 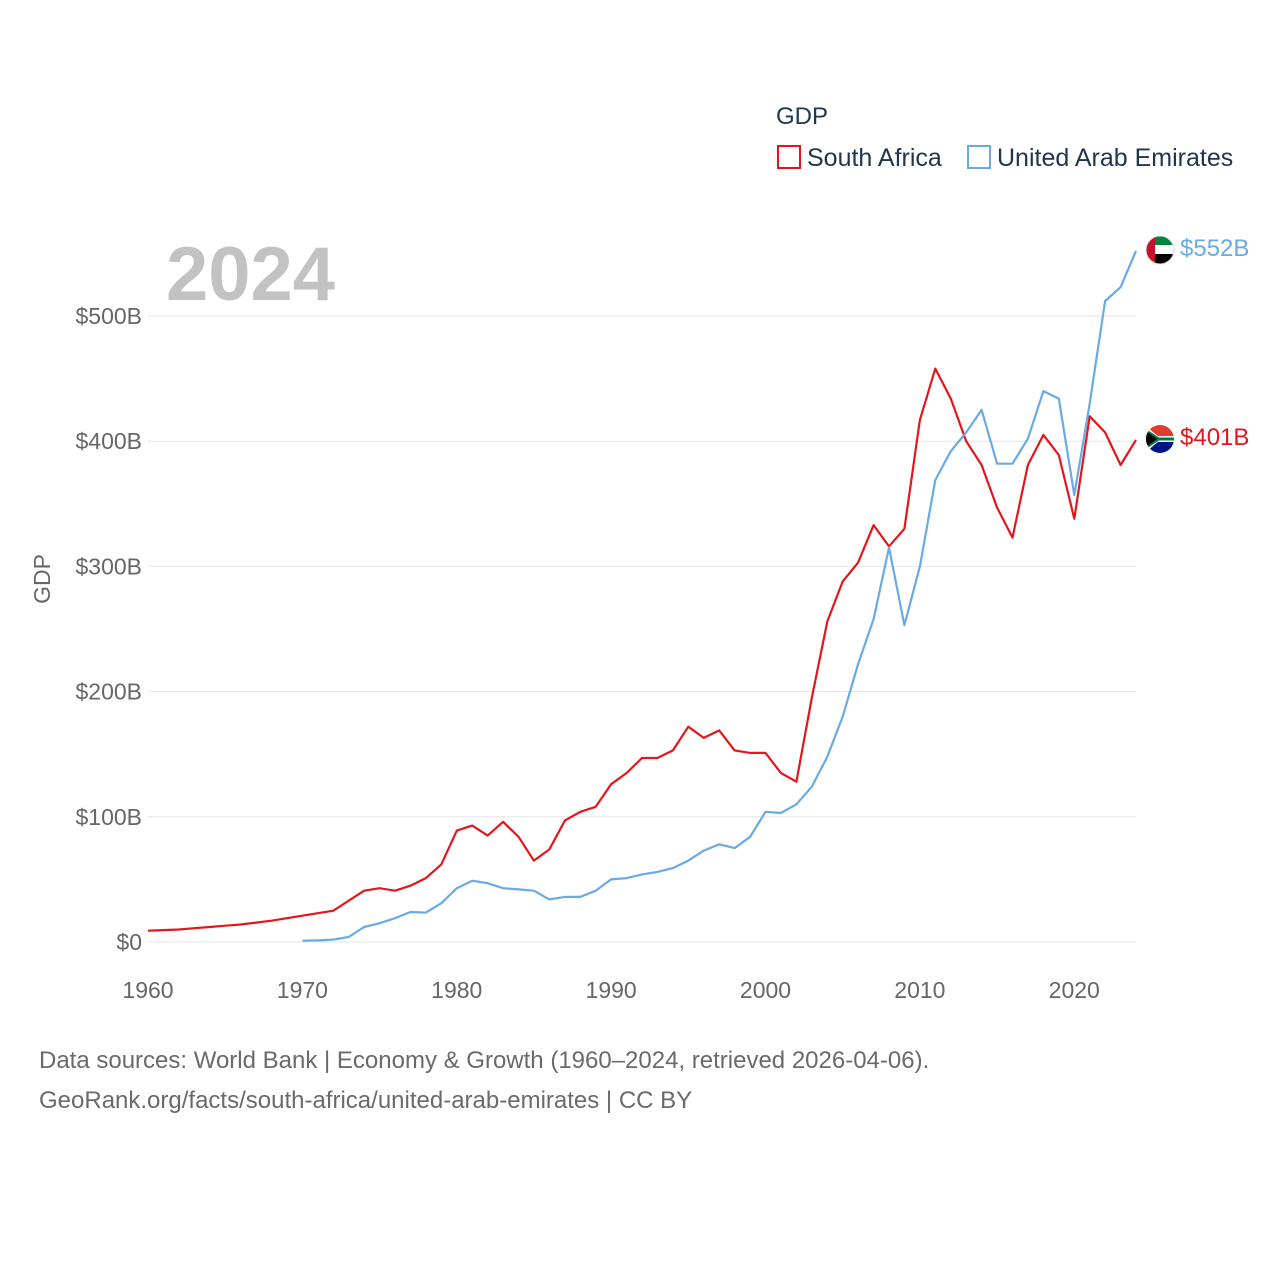 I want to click on x-tick-label: 2010, so click(x=919, y=990).